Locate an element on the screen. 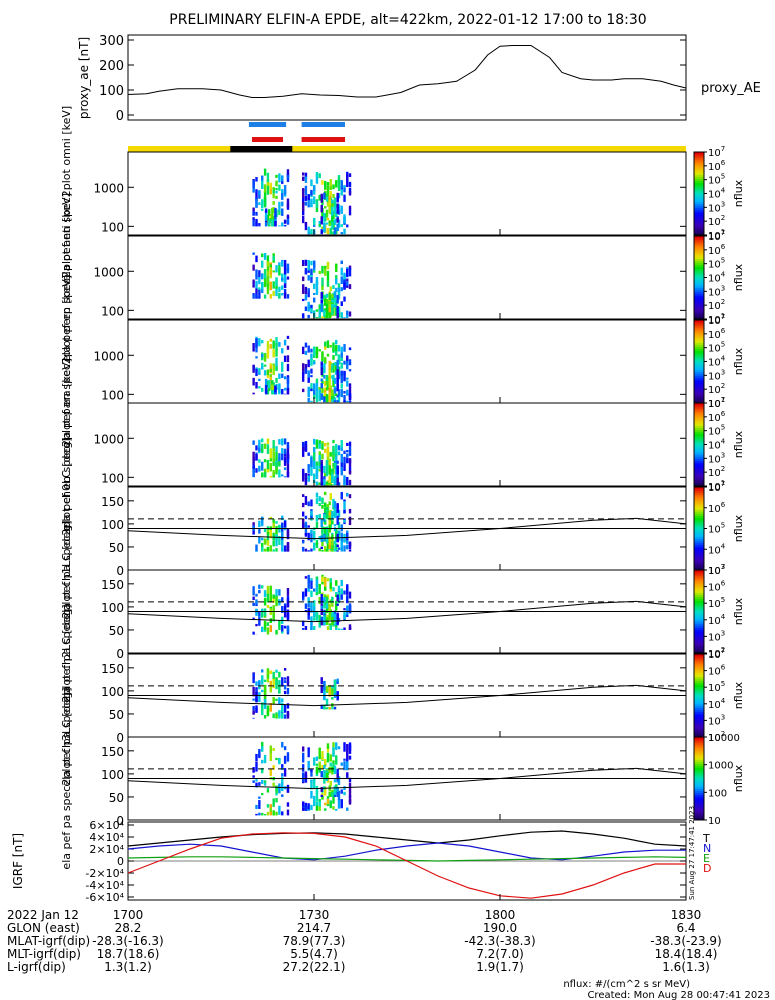 This screenshot has height=1000, width=775. colorbar-tick-label: 10³ is located at coordinates (716, 291).